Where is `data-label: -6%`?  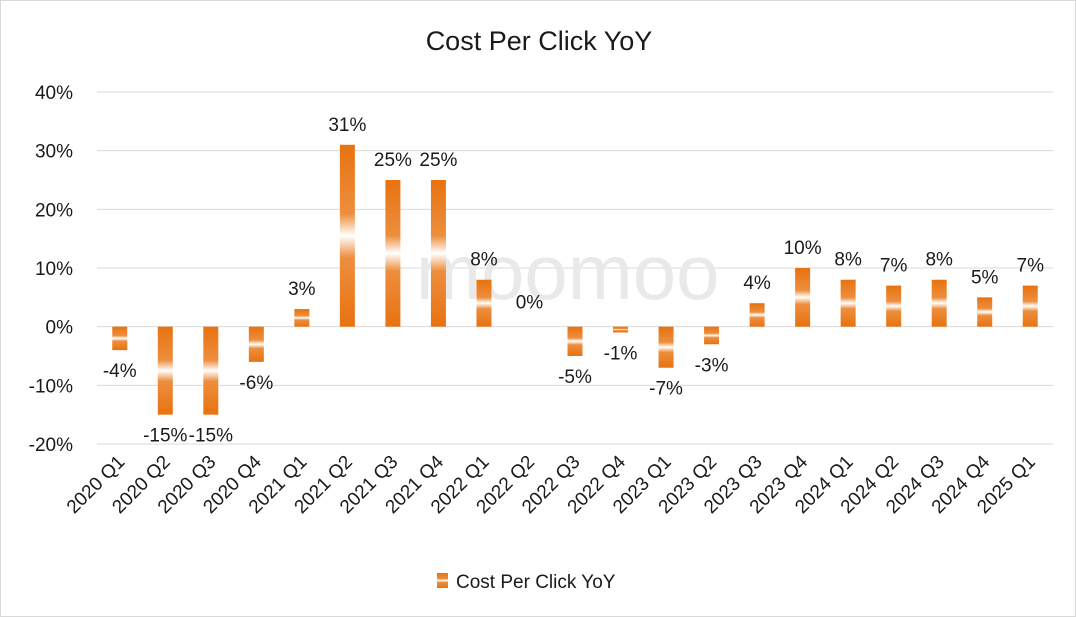 data-label: -6% is located at coordinates (256, 383).